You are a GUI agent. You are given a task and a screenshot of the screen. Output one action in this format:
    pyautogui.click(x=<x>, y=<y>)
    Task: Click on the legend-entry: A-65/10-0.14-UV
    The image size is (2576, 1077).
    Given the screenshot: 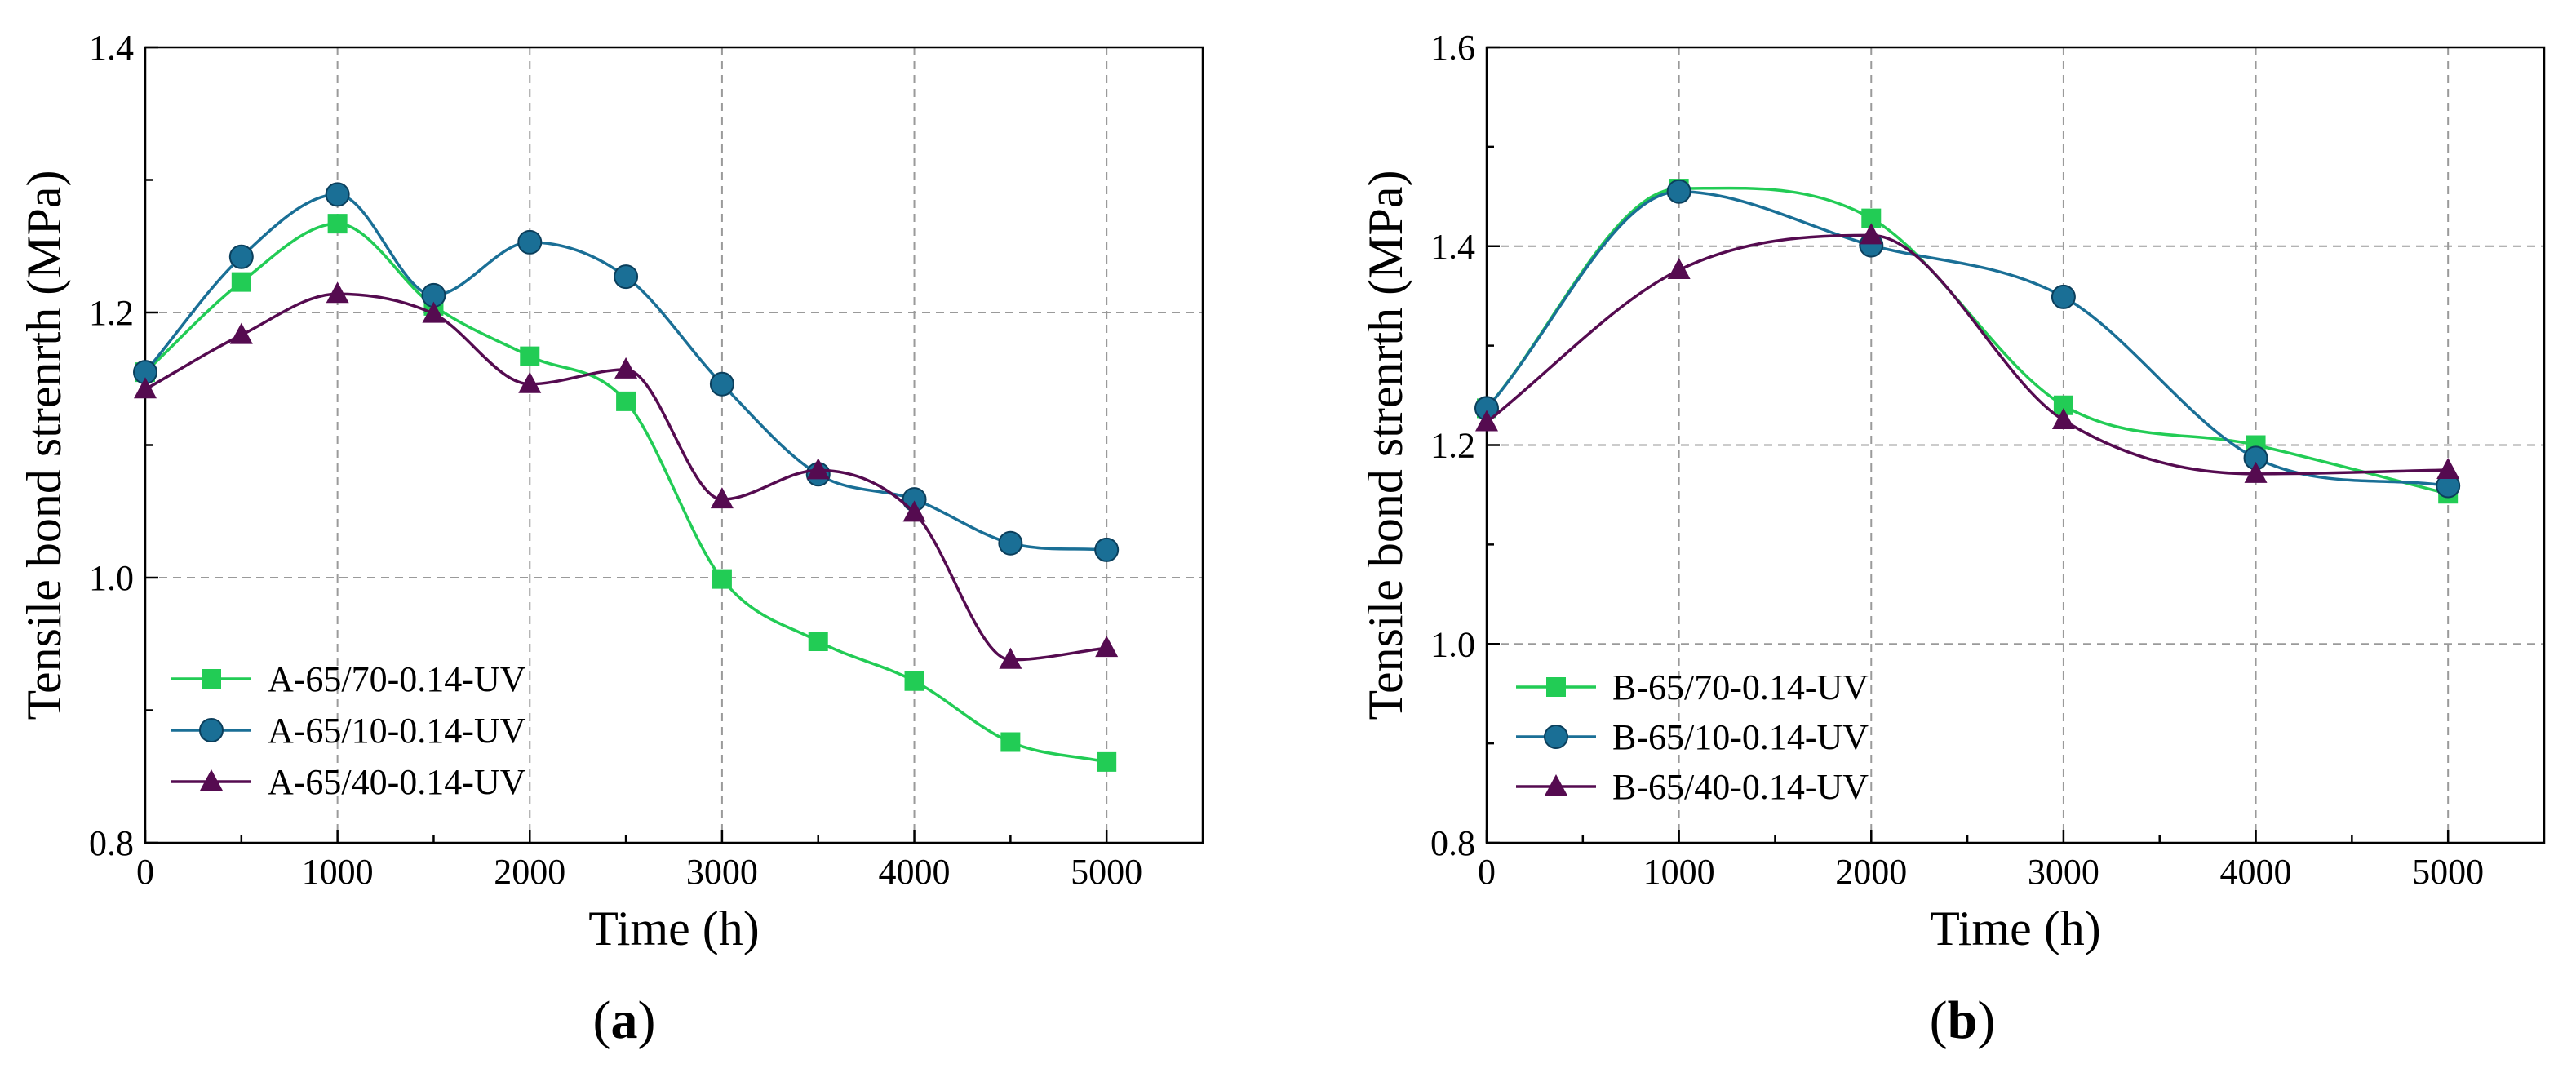 What is the action you would take?
    pyautogui.click(x=348, y=731)
    